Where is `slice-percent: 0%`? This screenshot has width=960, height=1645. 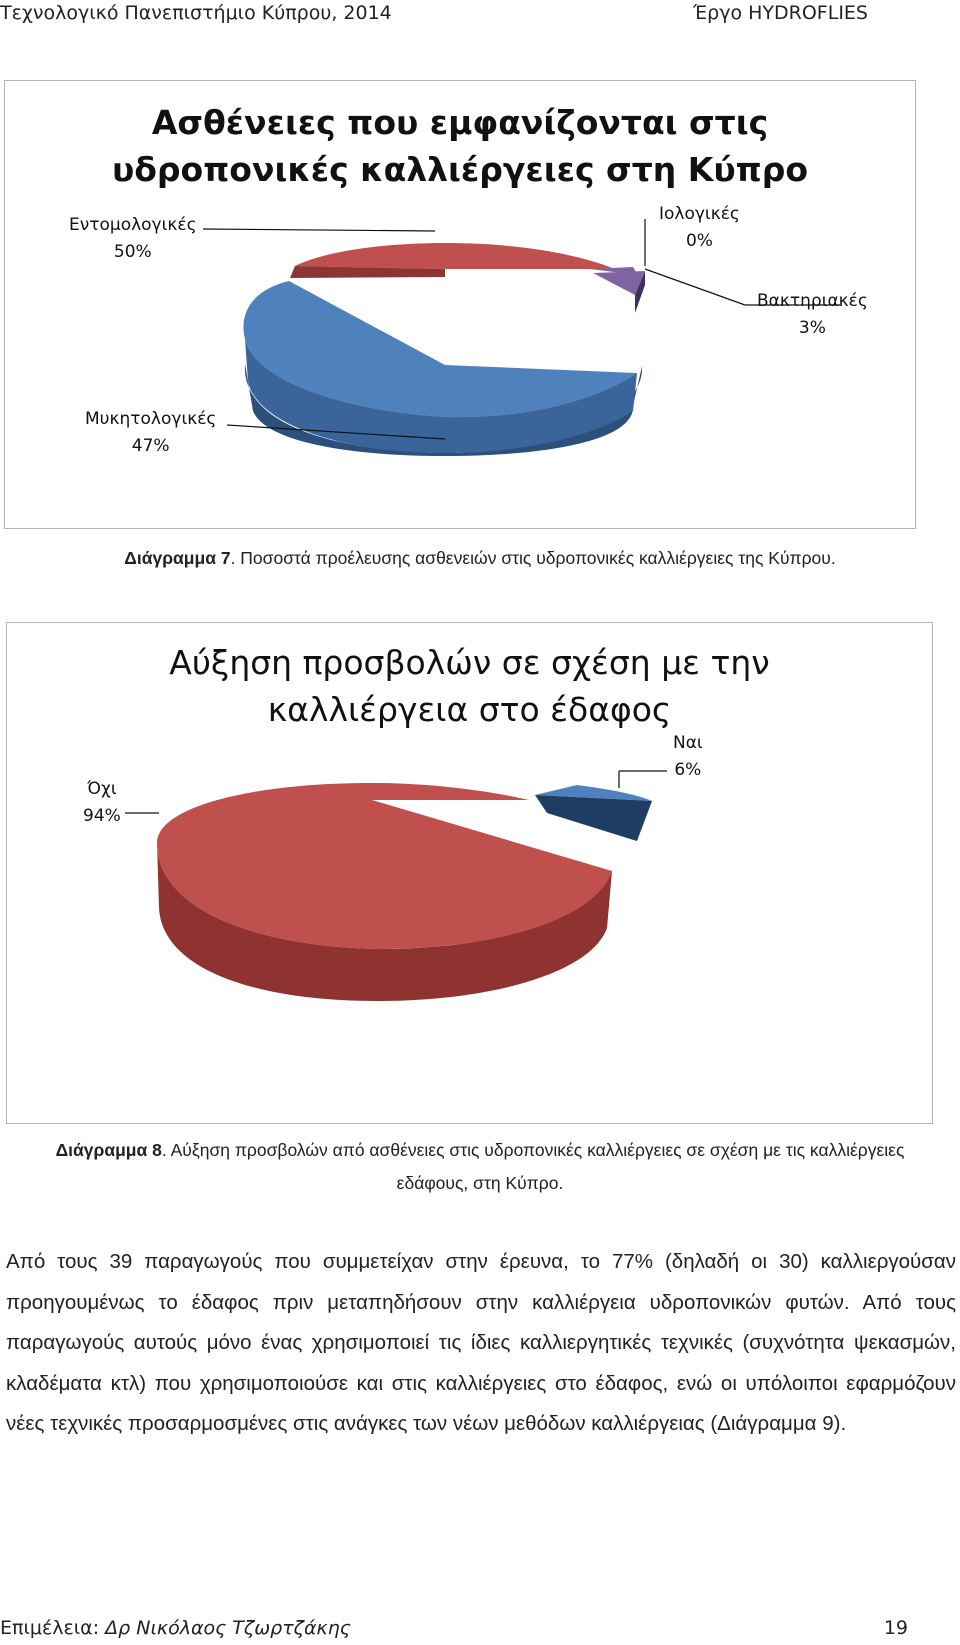 slice-percent: 0% is located at coordinates (699, 241).